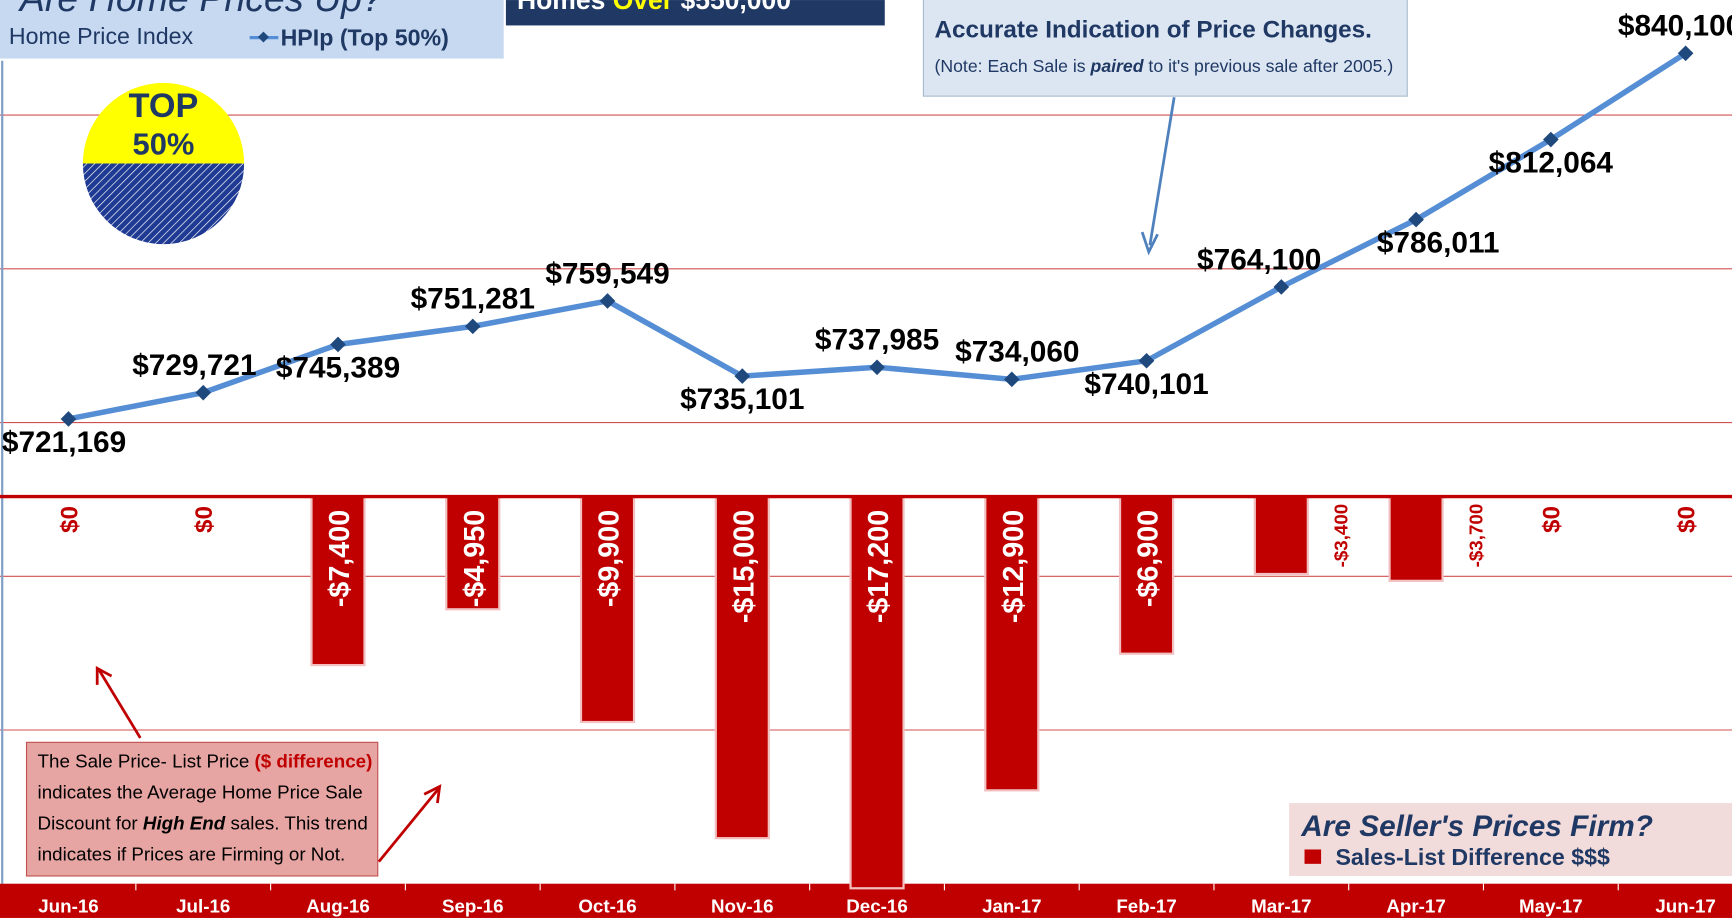  What do you see at coordinates (1146, 384) in the screenshot?
I see `data-label: $740,101` at bounding box center [1146, 384].